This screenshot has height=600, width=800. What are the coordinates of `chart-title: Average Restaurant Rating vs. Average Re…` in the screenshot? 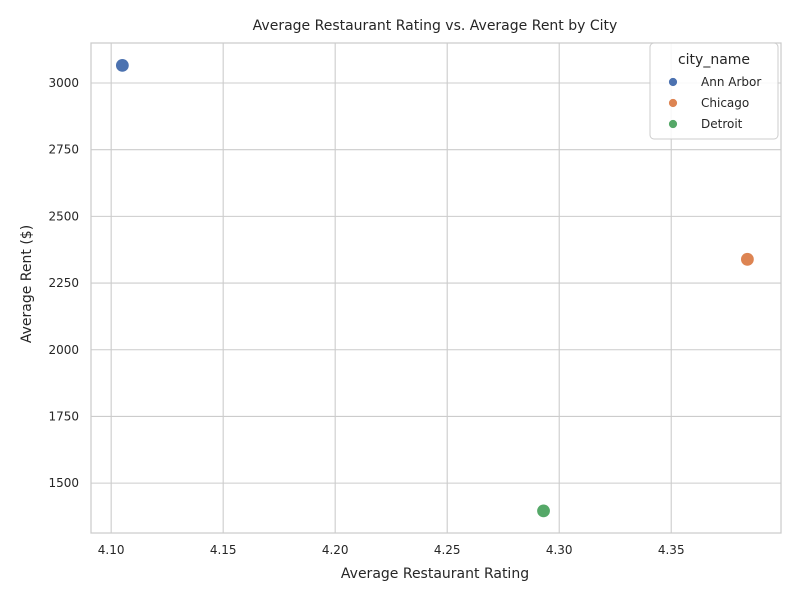 It's located at (435, 26).